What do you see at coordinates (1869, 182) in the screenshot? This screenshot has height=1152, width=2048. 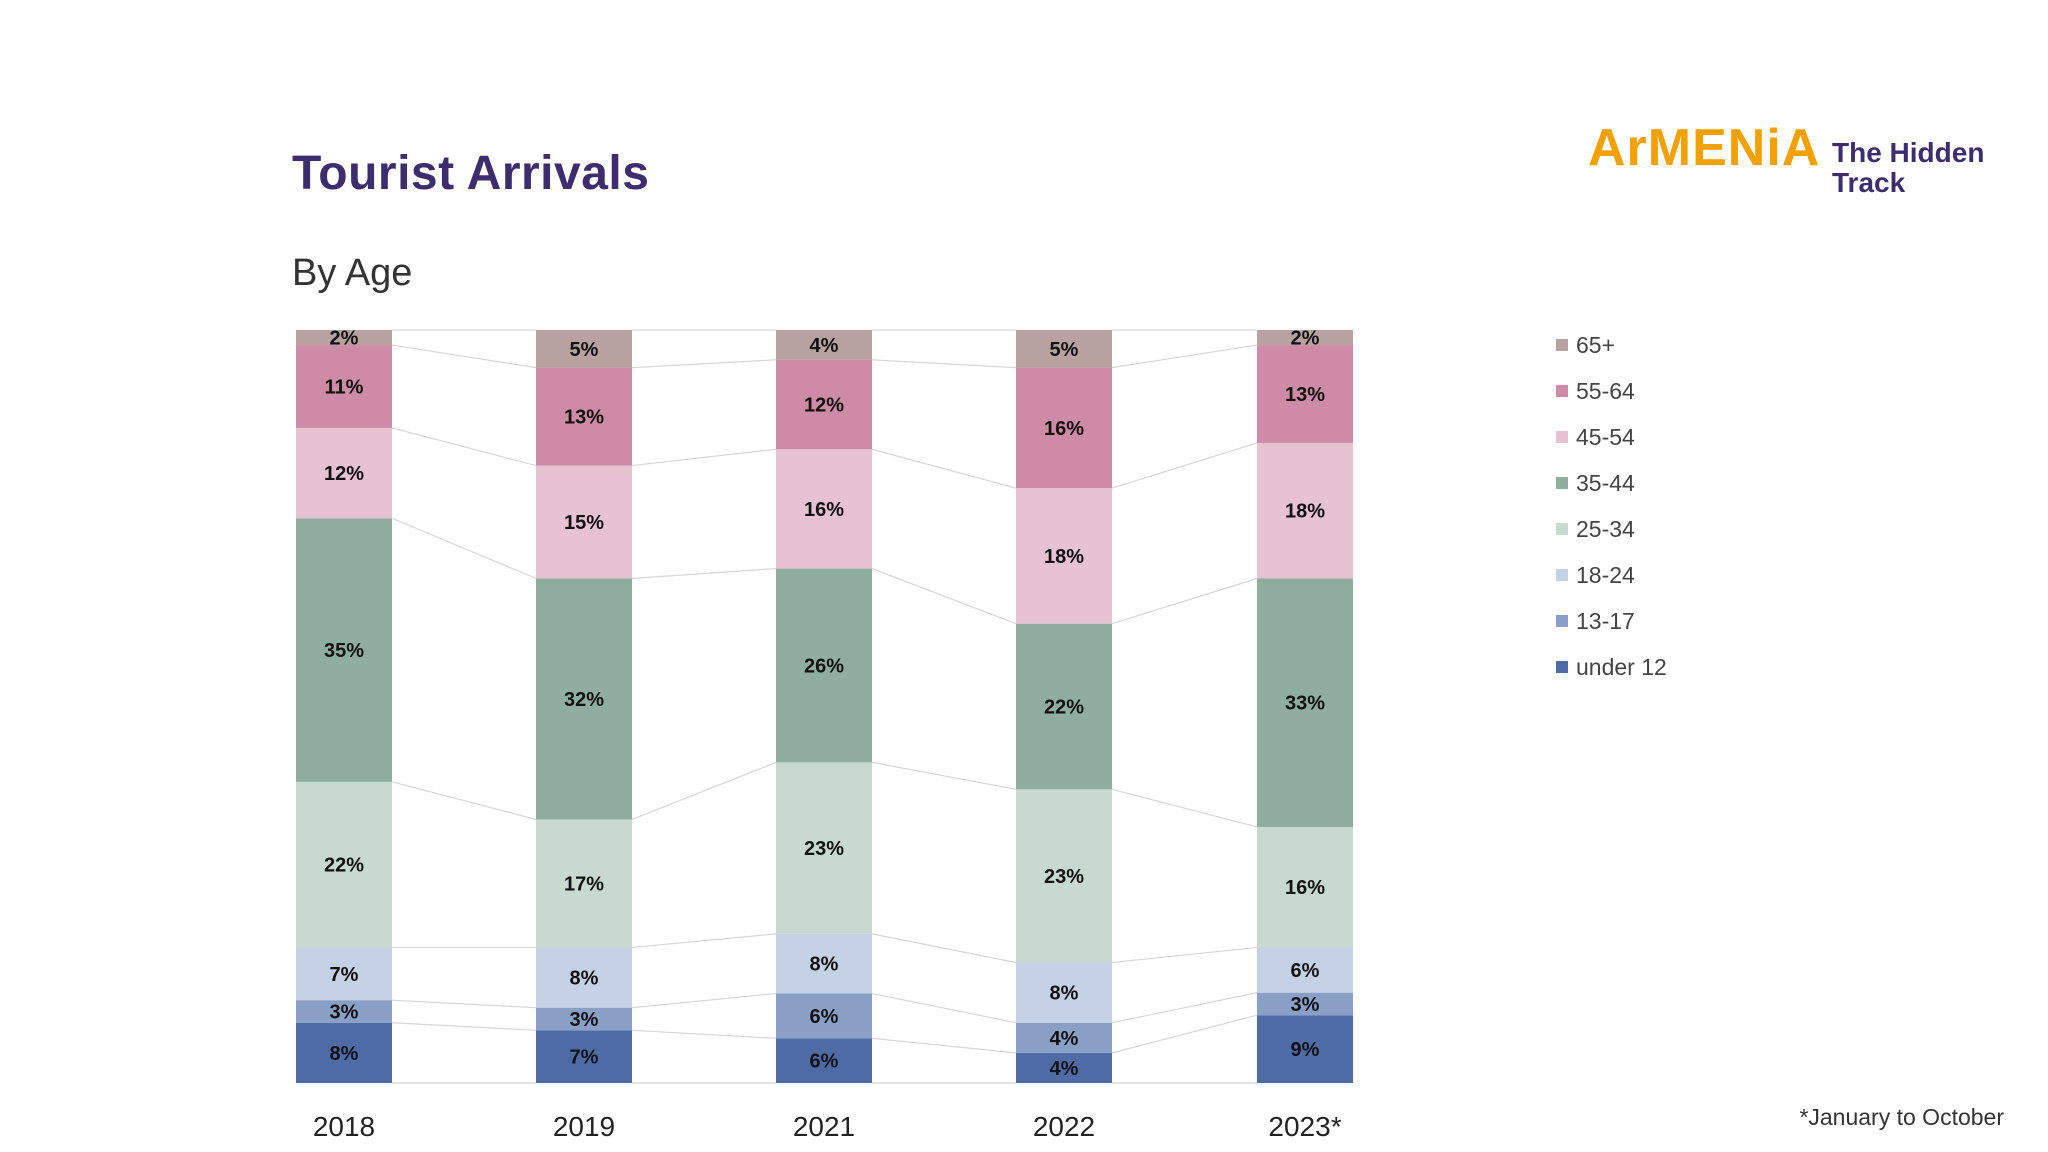 I see `logo-tagline-line2: Track` at bounding box center [1869, 182].